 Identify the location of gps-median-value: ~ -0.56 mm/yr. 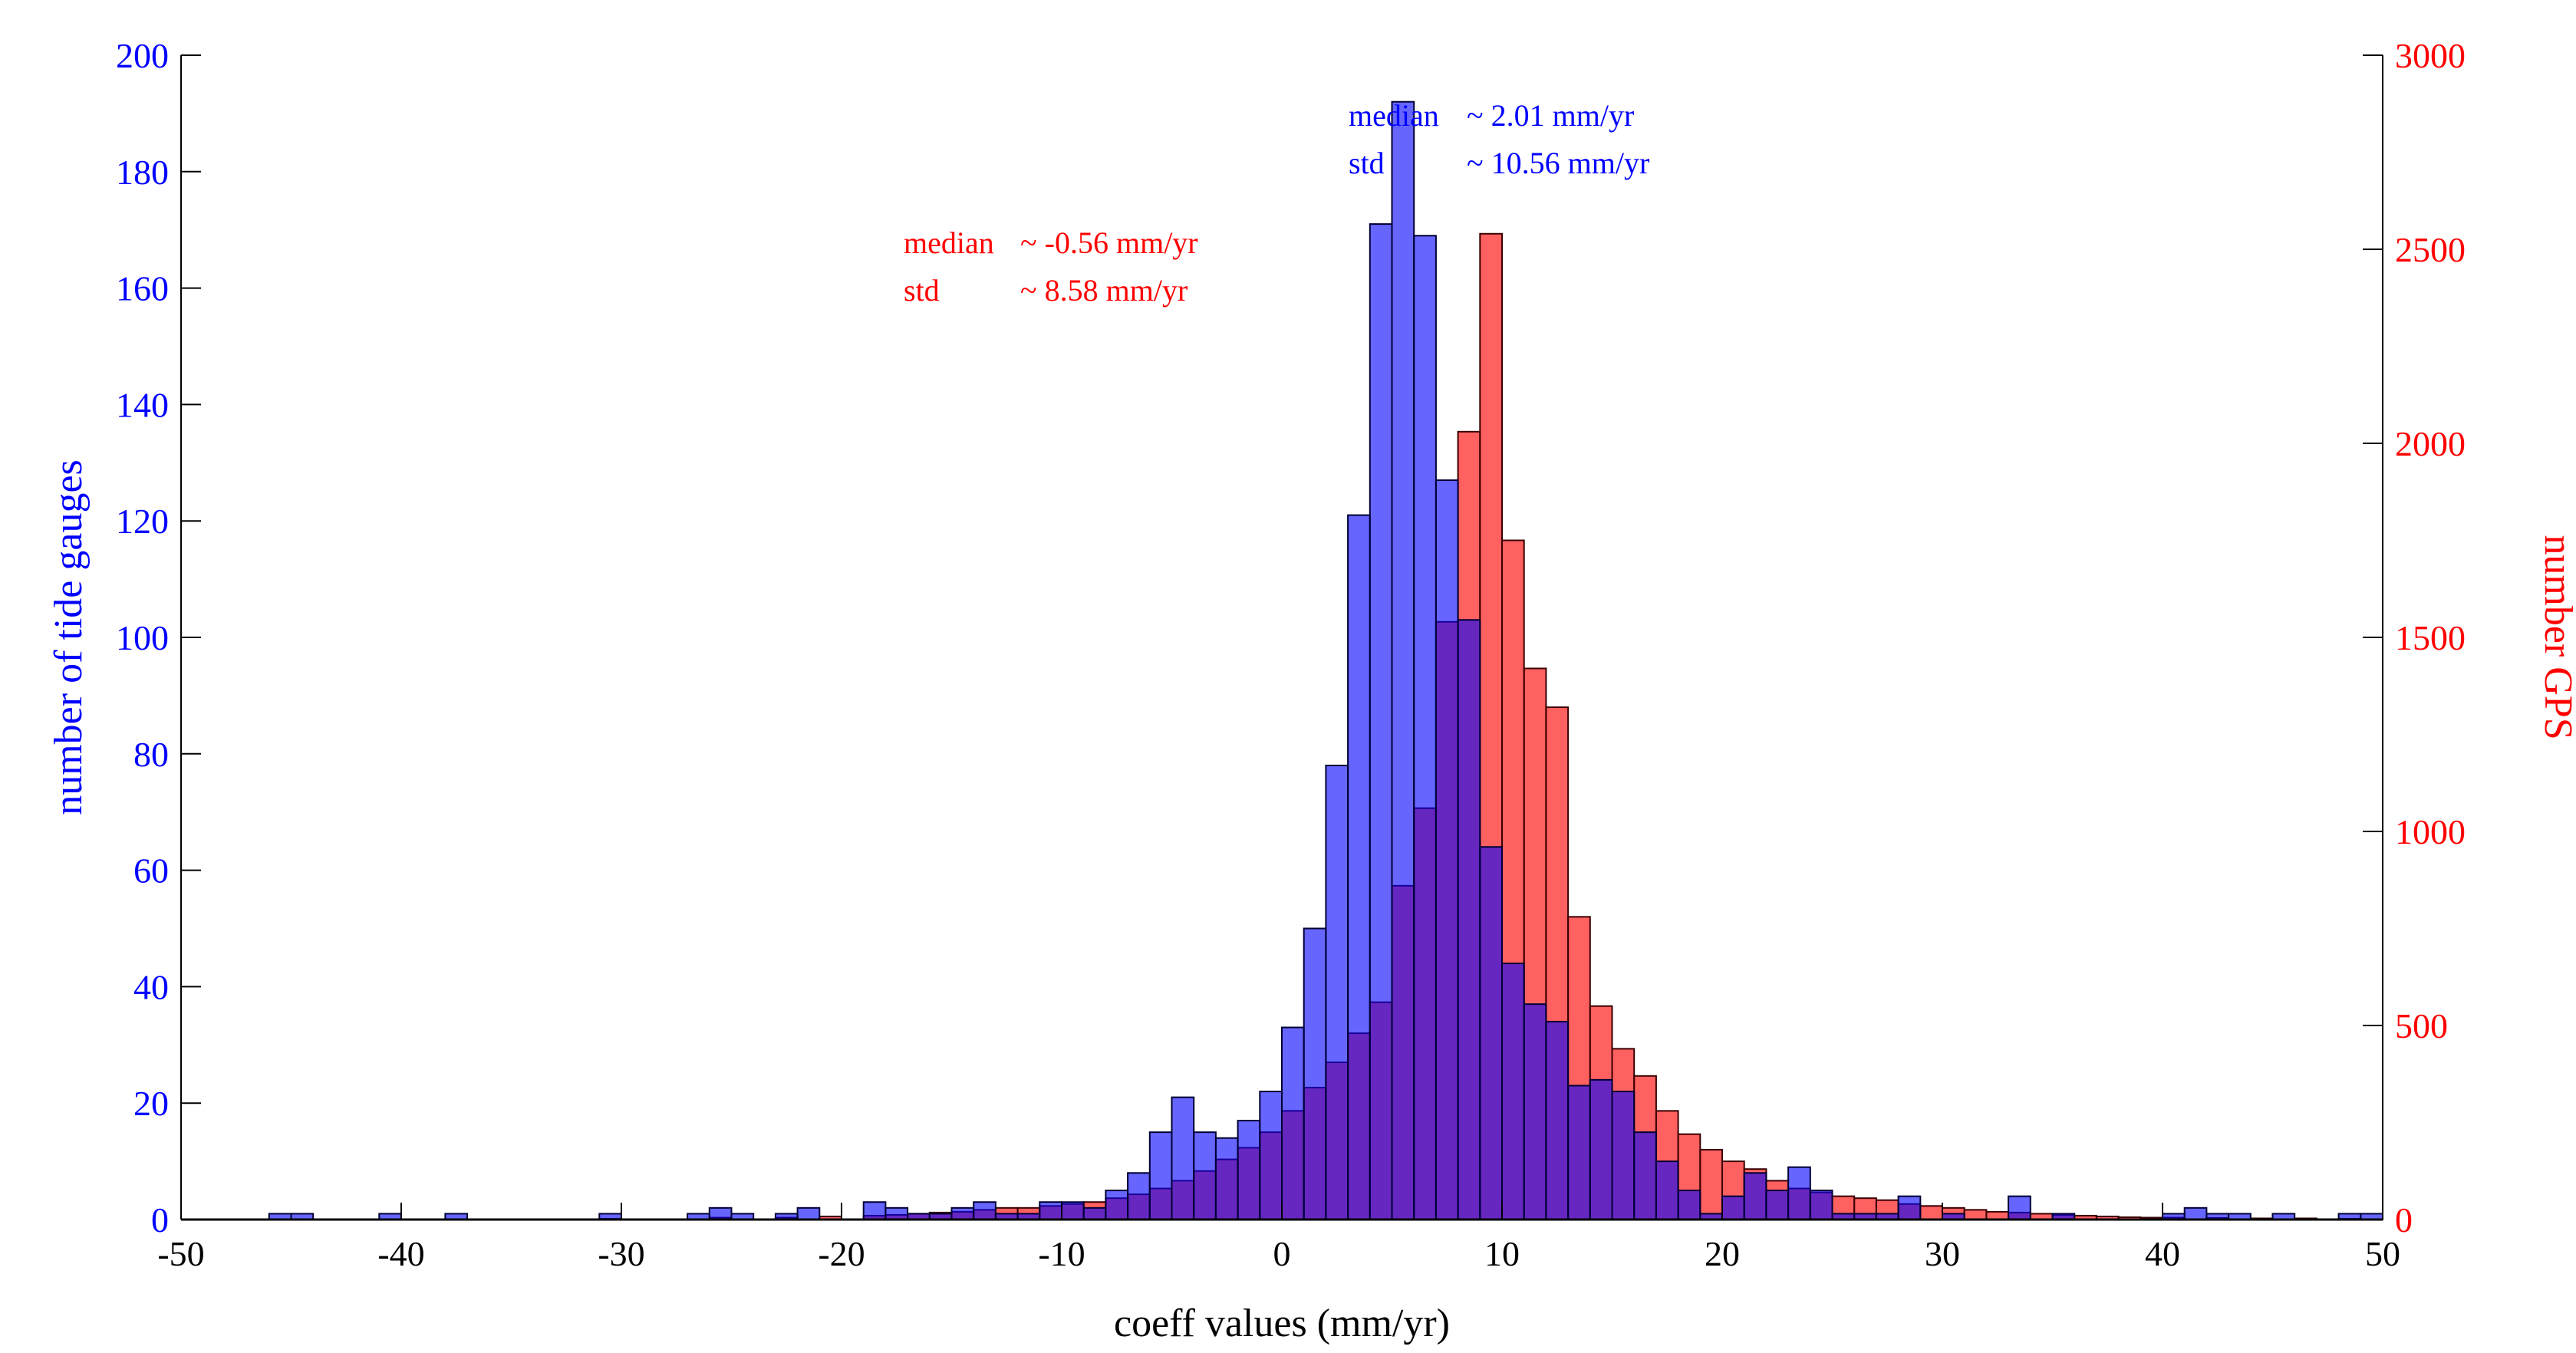
(1109, 243).